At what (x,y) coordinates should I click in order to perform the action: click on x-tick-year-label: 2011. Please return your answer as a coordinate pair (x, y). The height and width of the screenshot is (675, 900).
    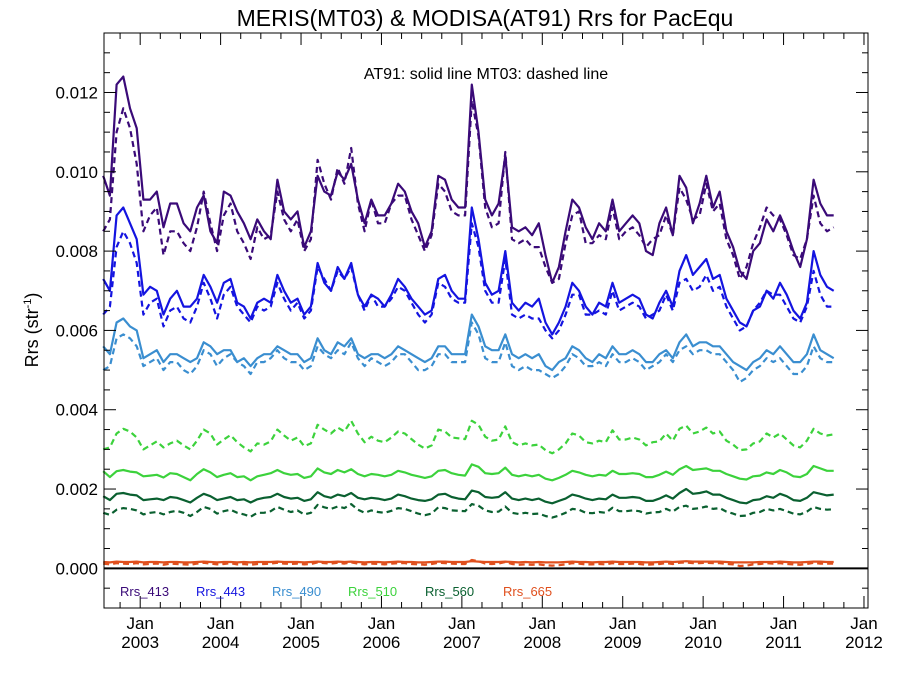
    Looking at the image, I should click on (783, 642).